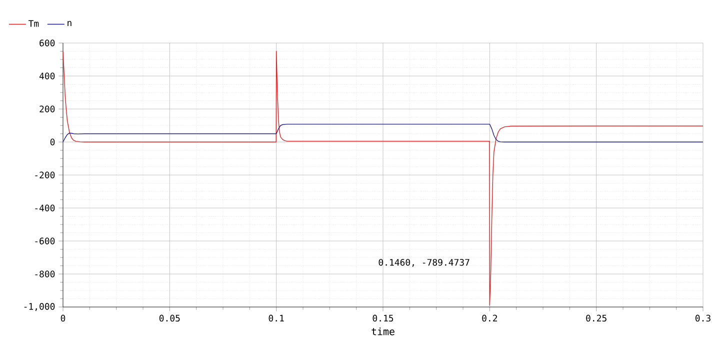 The width and height of the screenshot is (716, 358). Describe the element at coordinates (45, 175) in the screenshot. I see `y-tick-label: -200` at that location.